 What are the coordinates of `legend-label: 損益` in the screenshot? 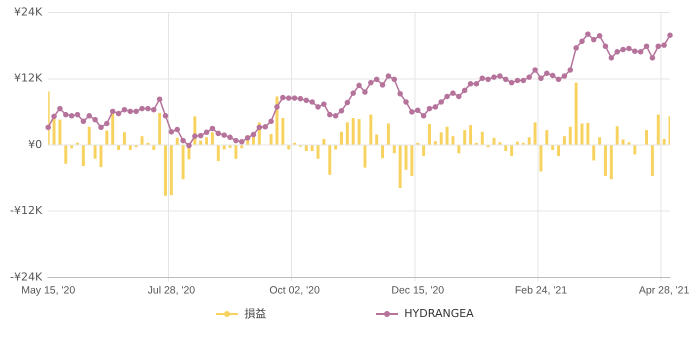 It's located at (255, 313).